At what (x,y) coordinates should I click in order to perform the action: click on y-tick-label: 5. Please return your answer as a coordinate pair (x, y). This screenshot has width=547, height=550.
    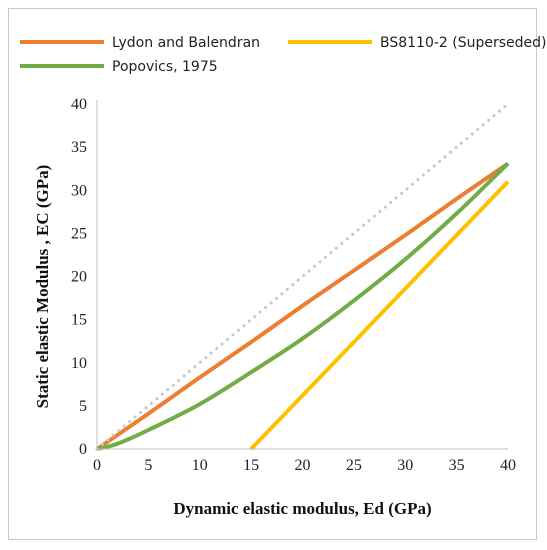
    Looking at the image, I should click on (83, 406).